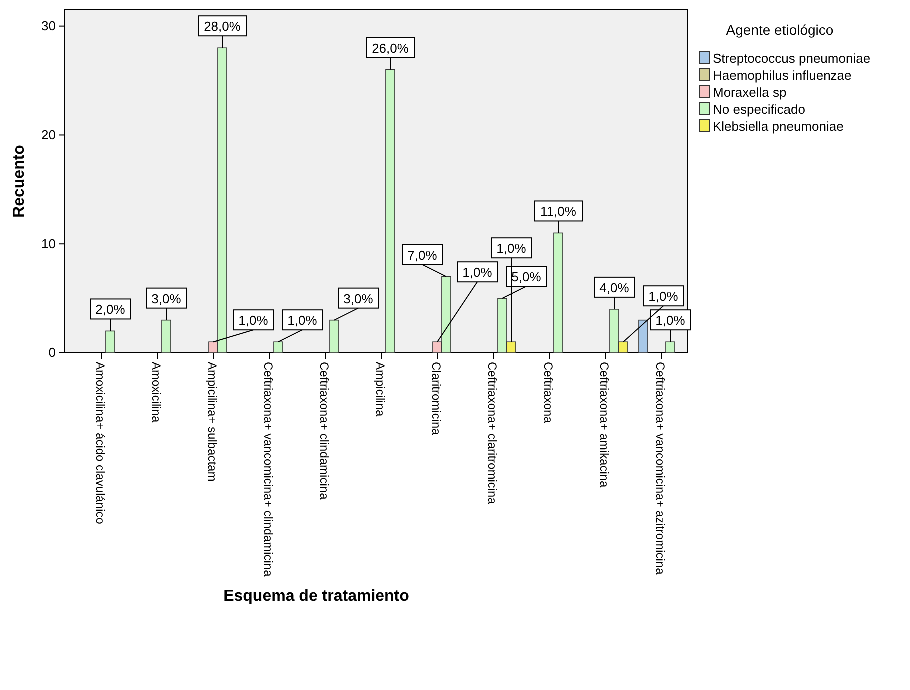  What do you see at coordinates (423, 255) in the screenshot?
I see `data-label: 7,0%` at bounding box center [423, 255].